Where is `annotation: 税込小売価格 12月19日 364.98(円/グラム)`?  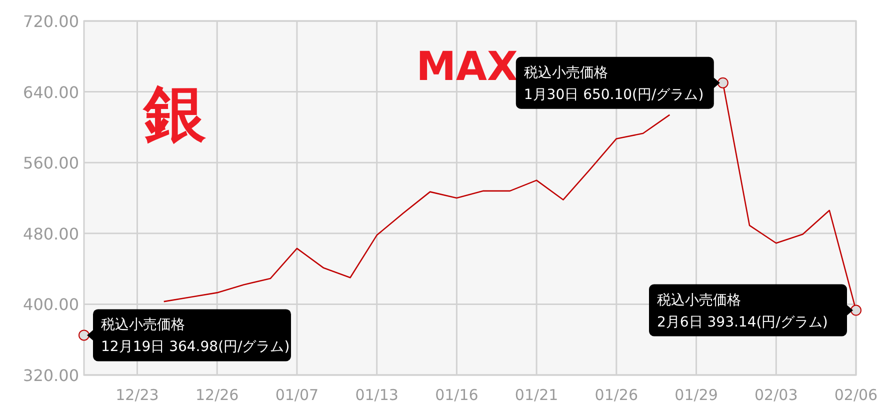 annotation: 税込小売価格 12月19日 364.98(円/グラム) is located at coordinates (195, 336).